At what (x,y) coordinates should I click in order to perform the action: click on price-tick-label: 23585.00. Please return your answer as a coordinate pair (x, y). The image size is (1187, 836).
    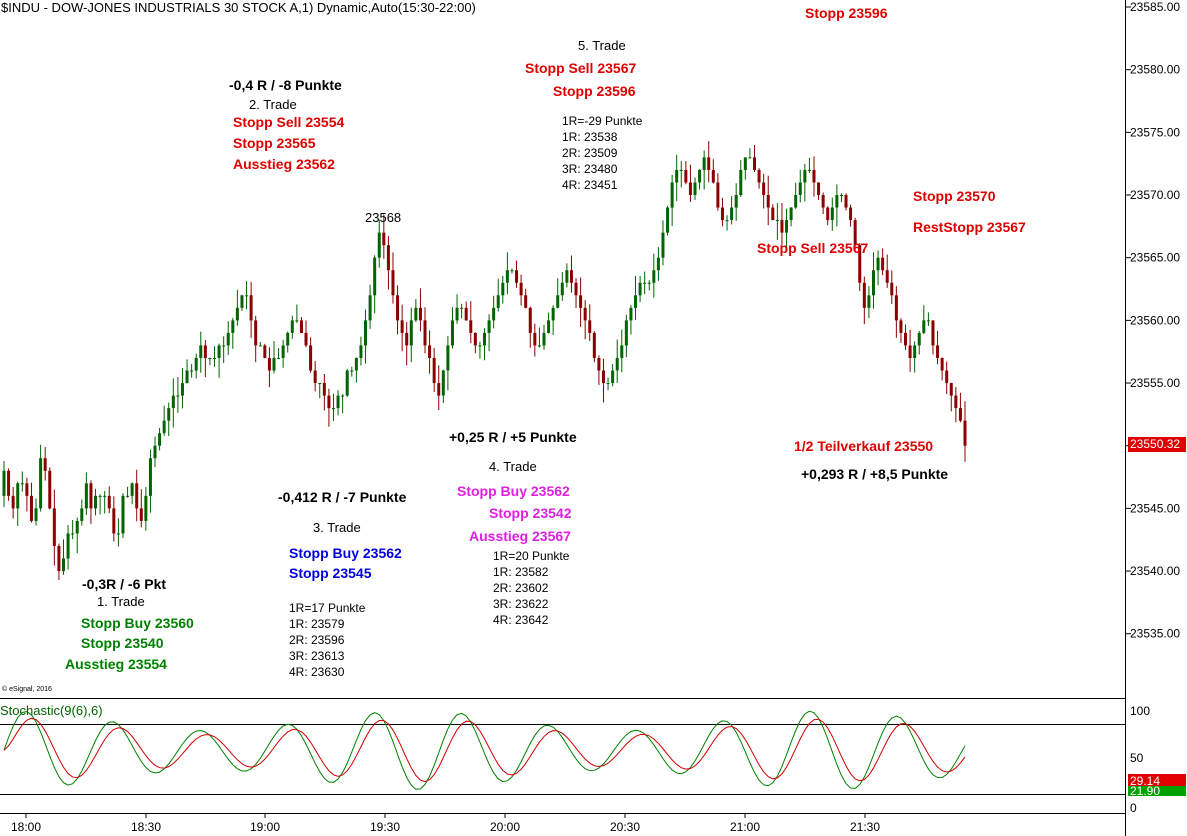
    Looking at the image, I should click on (1155, 7).